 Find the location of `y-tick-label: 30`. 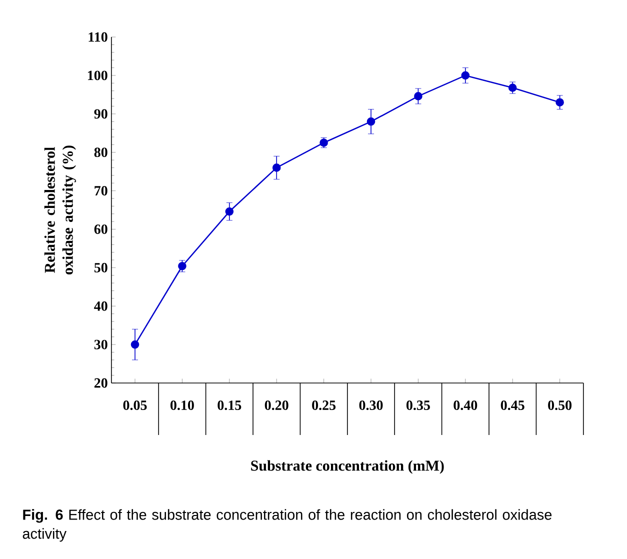

y-tick-label: 30 is located at coordinates (101, 345).